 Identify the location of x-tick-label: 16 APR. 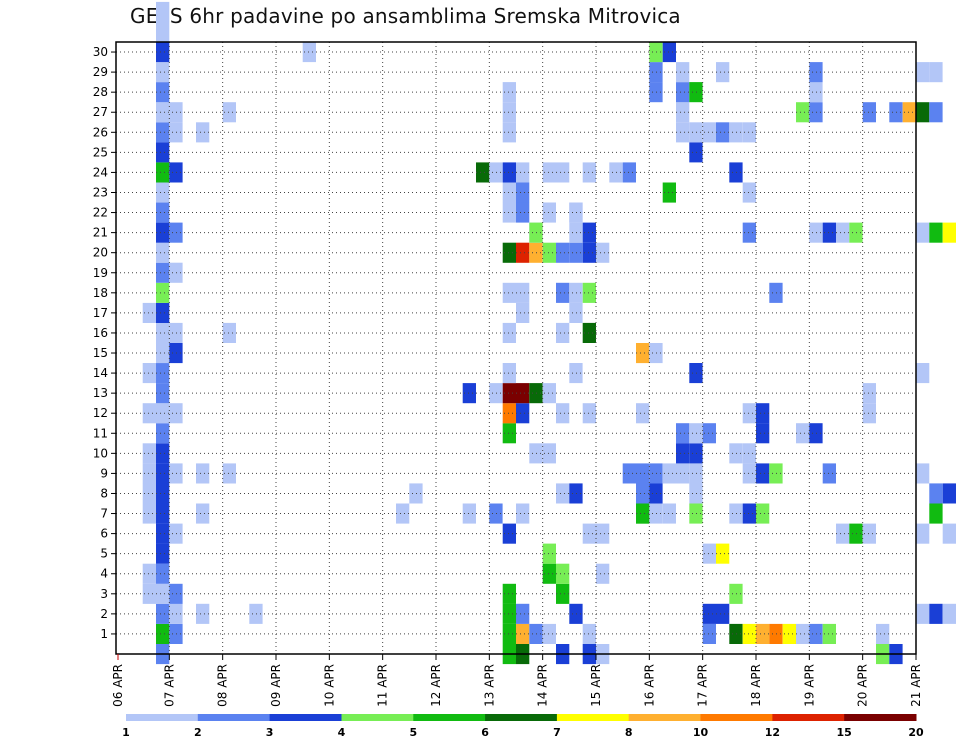
(649, 685).